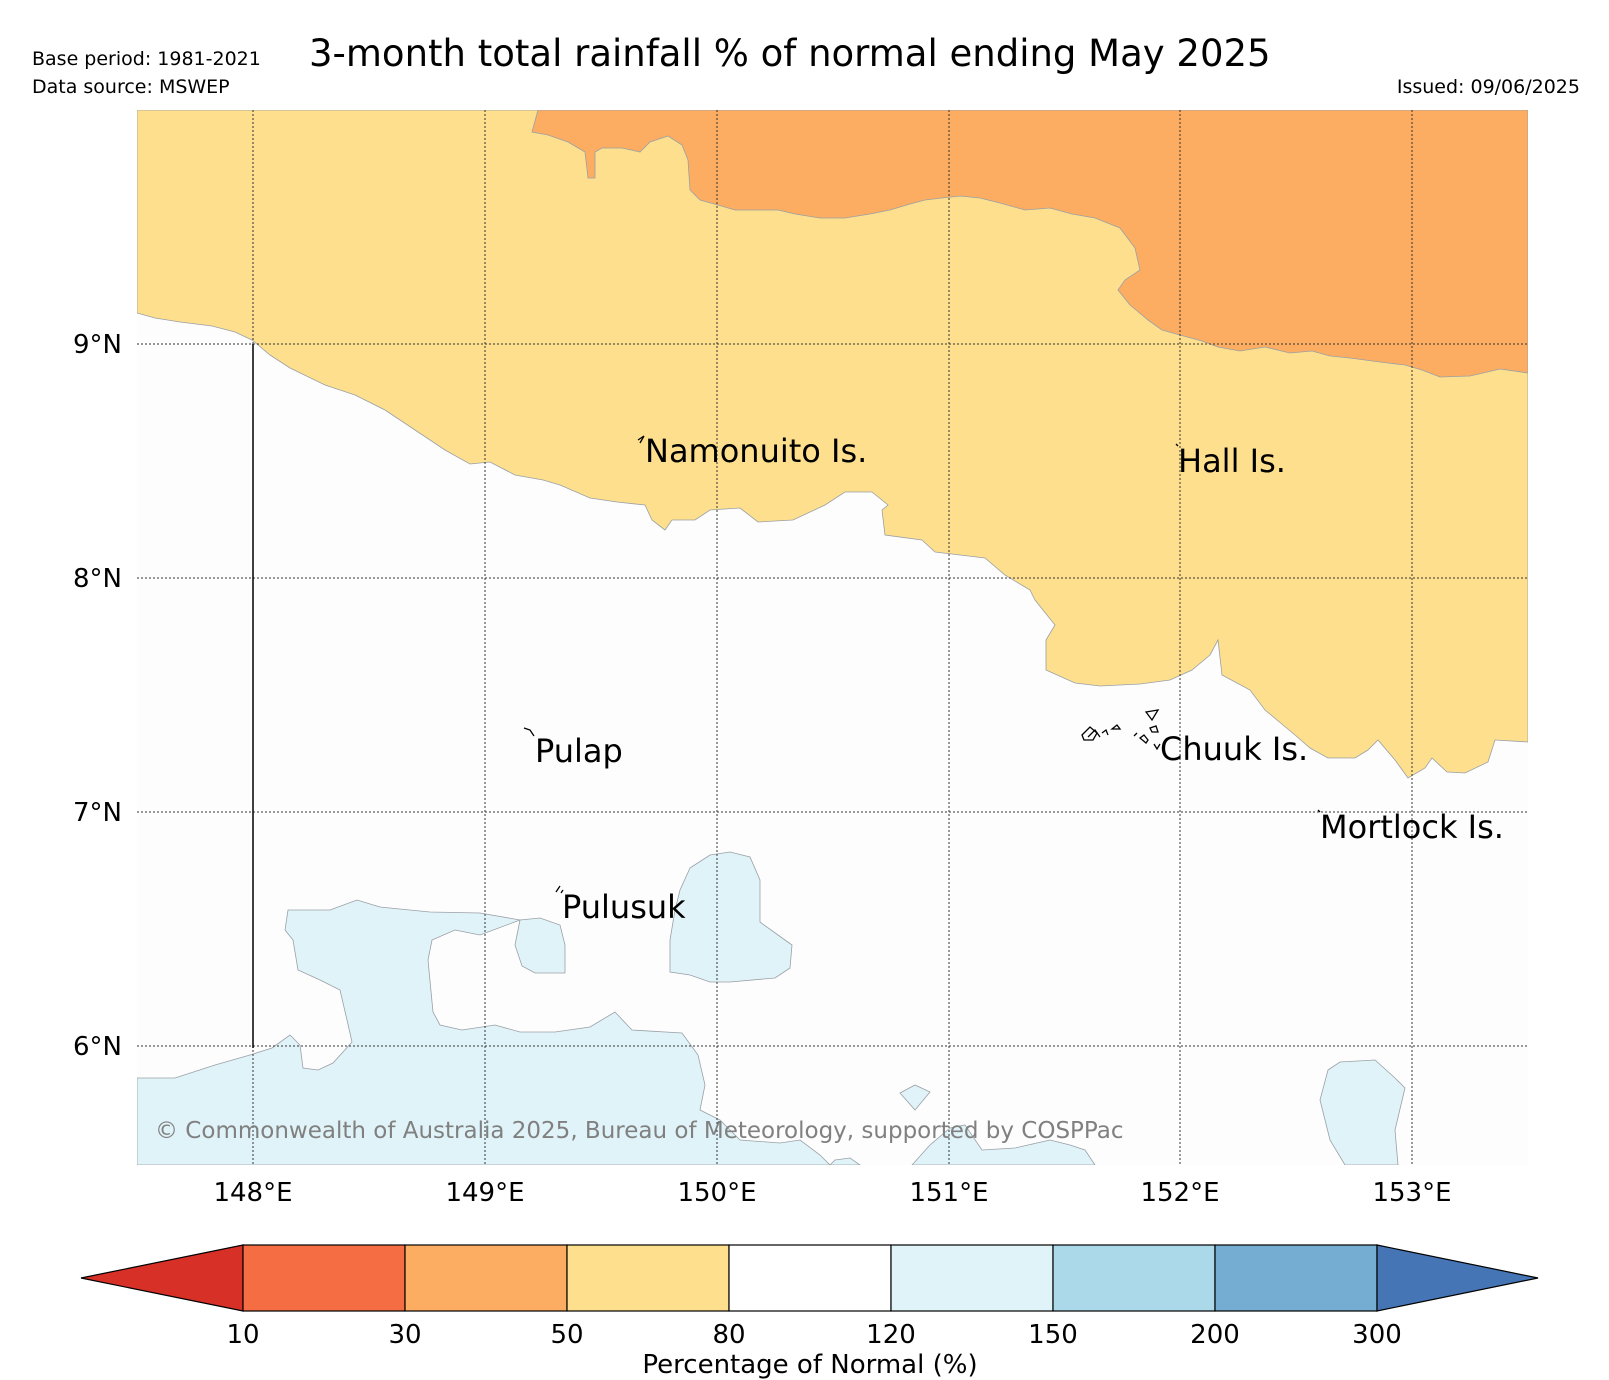 This screenshot has width=1609, height=1380. What do you see at coordinates (1179, 1193) in the screenshot?
I see `lon-tick-label-152e: 152°E` at bounding box center [1179, 1193].